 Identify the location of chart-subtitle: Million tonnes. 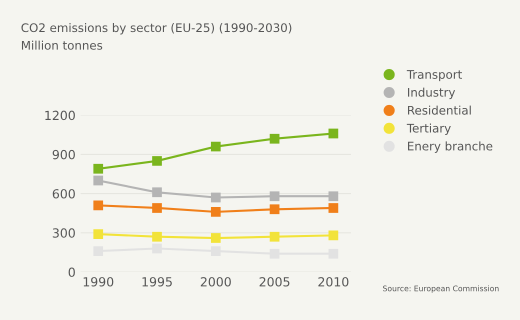
(62, 45).